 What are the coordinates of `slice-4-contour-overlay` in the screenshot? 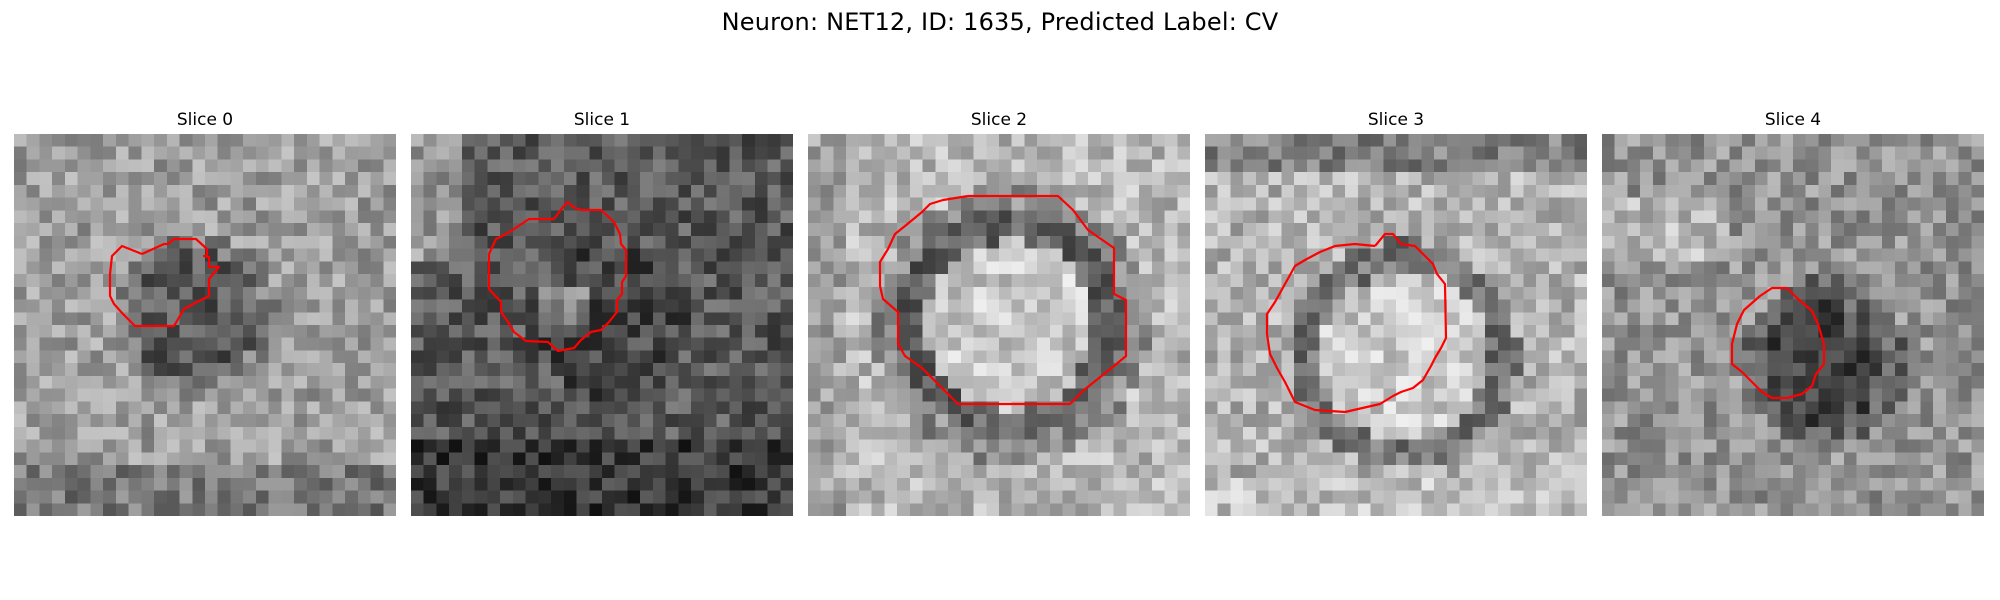 It's located at (1778, 343).